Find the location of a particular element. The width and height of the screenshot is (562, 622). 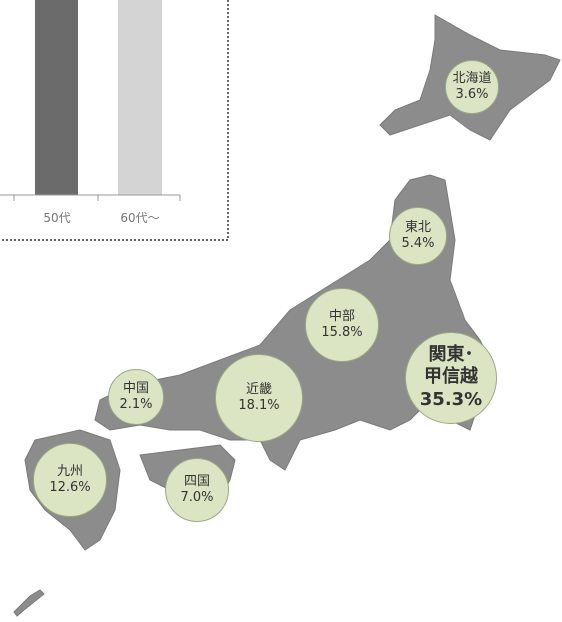

region-share: 7.0% is located at coordinates (197, 497).